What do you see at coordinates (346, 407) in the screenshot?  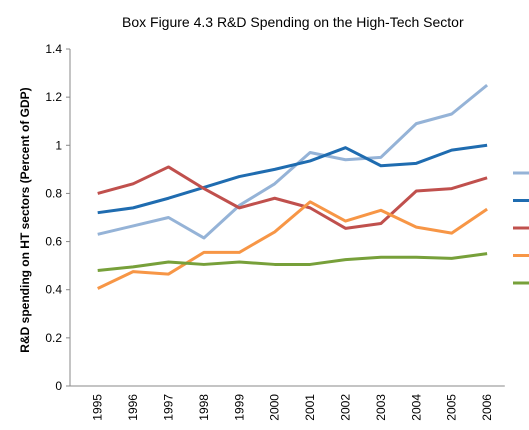 I see `x-tick-label: 2002` at bounding box center [346, 407].